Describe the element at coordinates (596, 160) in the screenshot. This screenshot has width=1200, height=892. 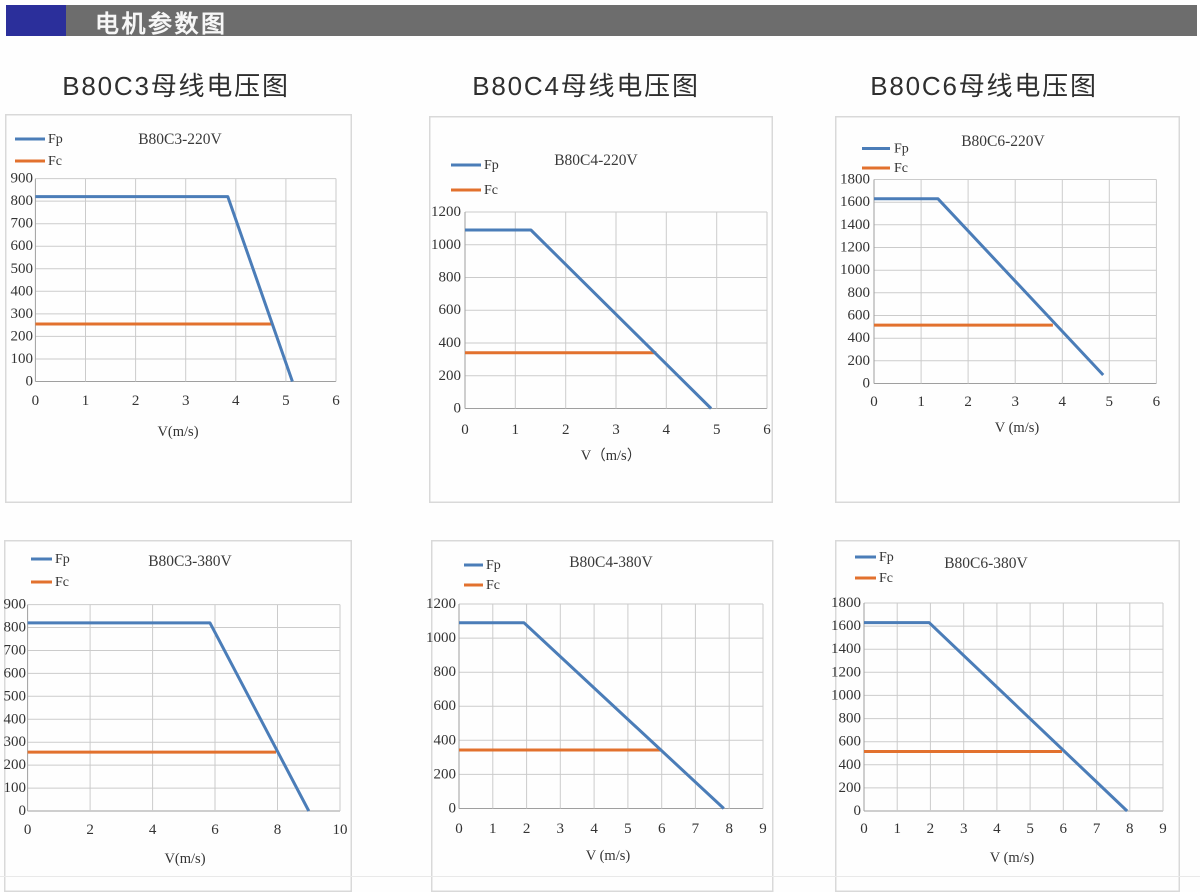
I see `svg-text: B80C4-220V` at that location.